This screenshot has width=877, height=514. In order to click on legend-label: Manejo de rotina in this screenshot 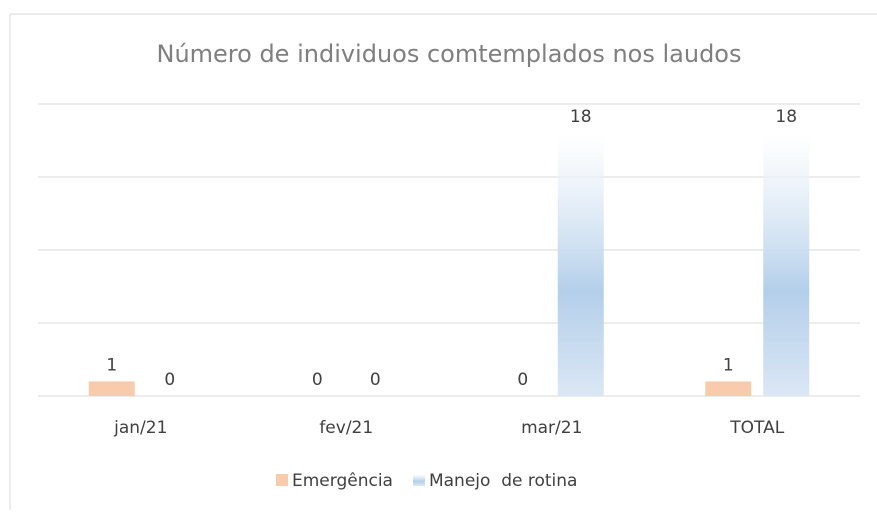, I will do `click(503, 481)`.